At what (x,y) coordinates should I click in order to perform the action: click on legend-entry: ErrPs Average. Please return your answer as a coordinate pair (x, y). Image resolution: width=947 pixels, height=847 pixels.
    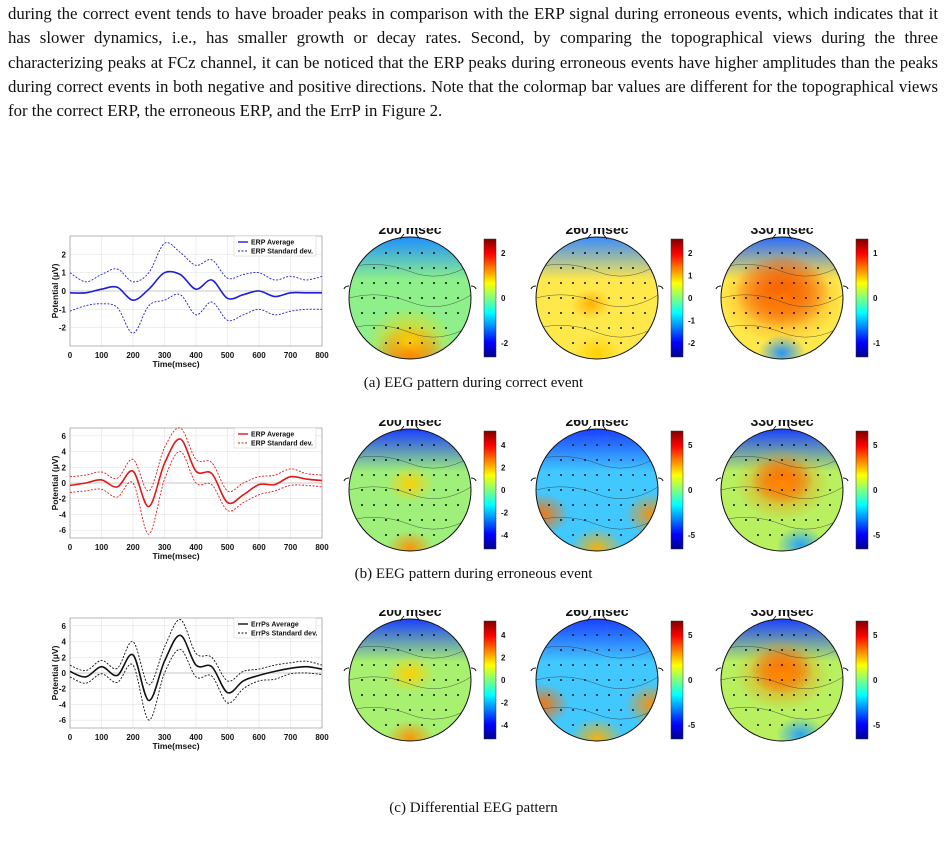
    Looking at the image, I should click on (275, 625).